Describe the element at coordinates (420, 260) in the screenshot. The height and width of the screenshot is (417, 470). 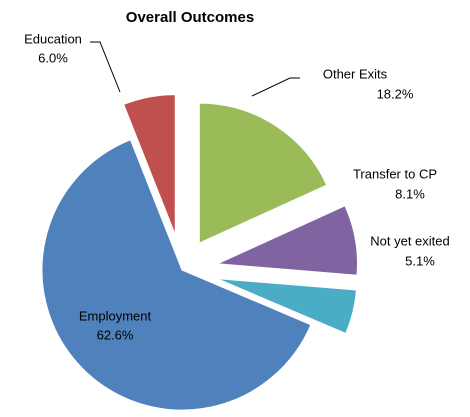
I see `slice-value-label: 5.1%` at that location.